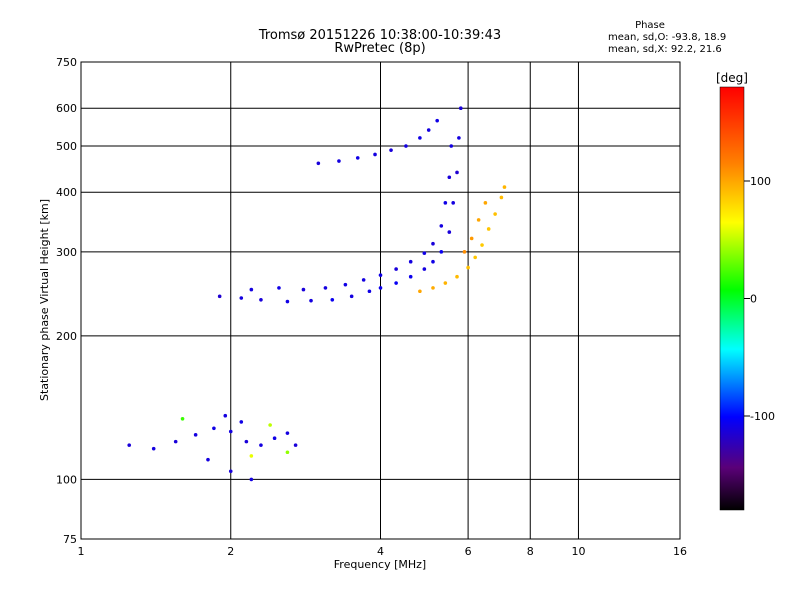 The height and width of the screenshot is (600, 800). What do you see at coordinates (680, 551) in the screenshot?
I see `x-tick-label: 16` at bounding box center [680, 551].